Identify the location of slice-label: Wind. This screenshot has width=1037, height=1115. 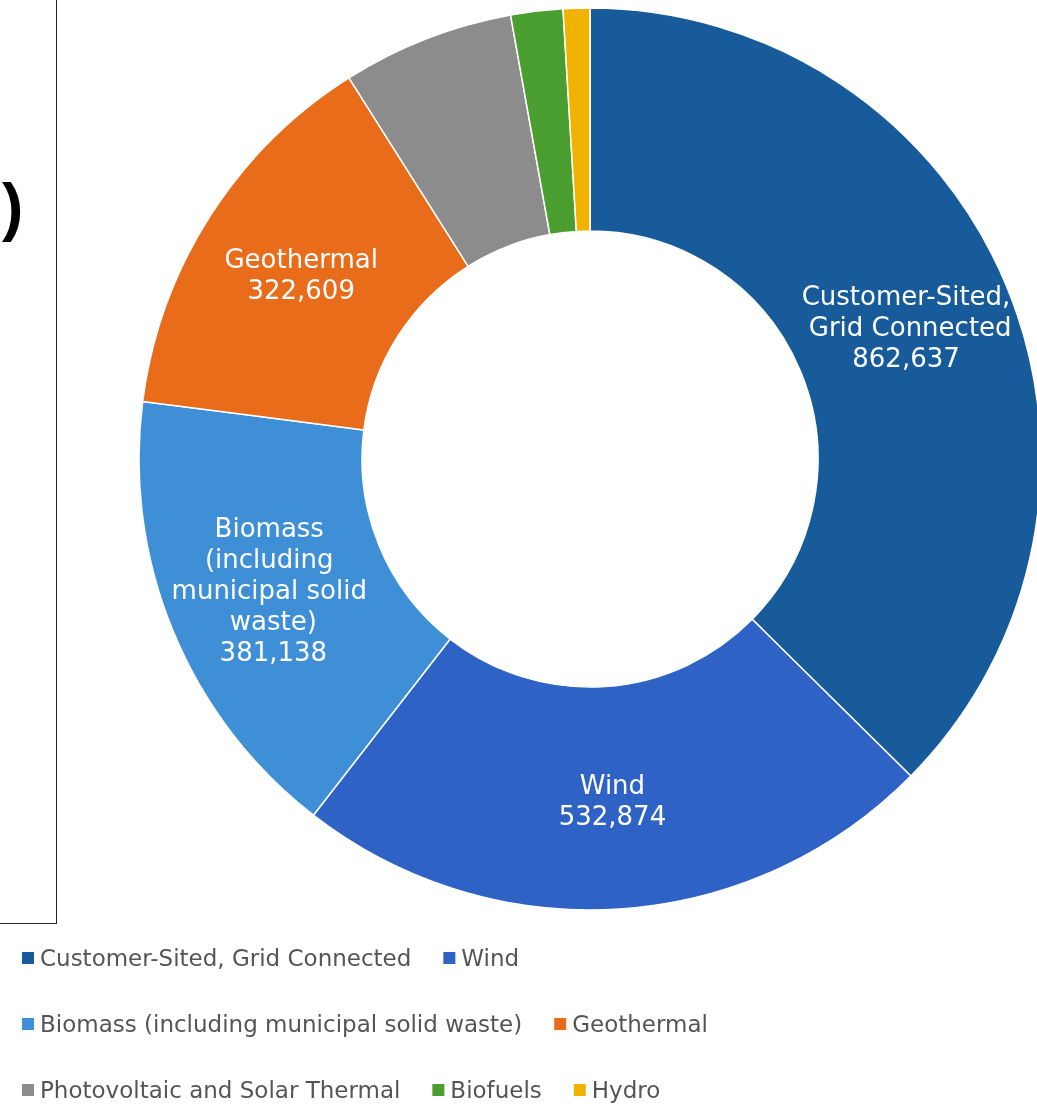
(612, 785).